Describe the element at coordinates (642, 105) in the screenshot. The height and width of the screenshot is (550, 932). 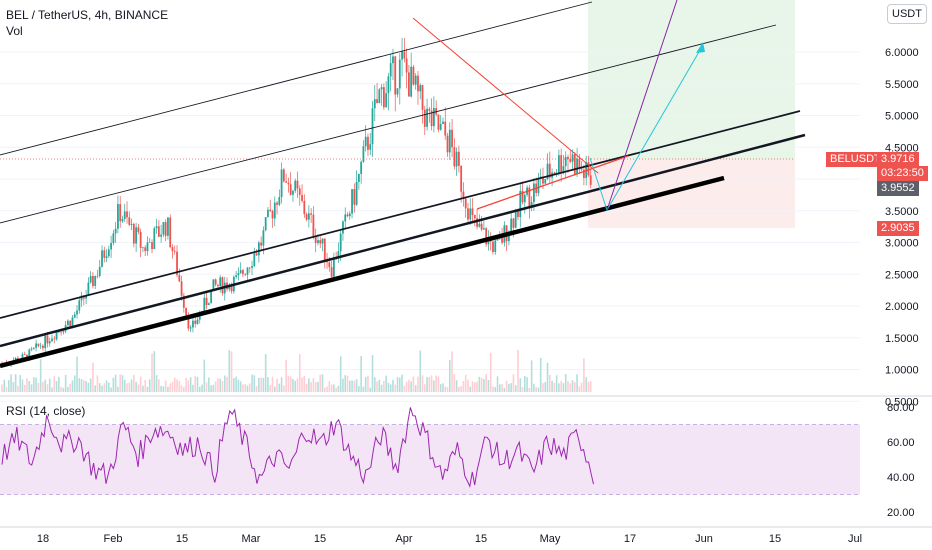
I see `projection-line-purple` at that location.